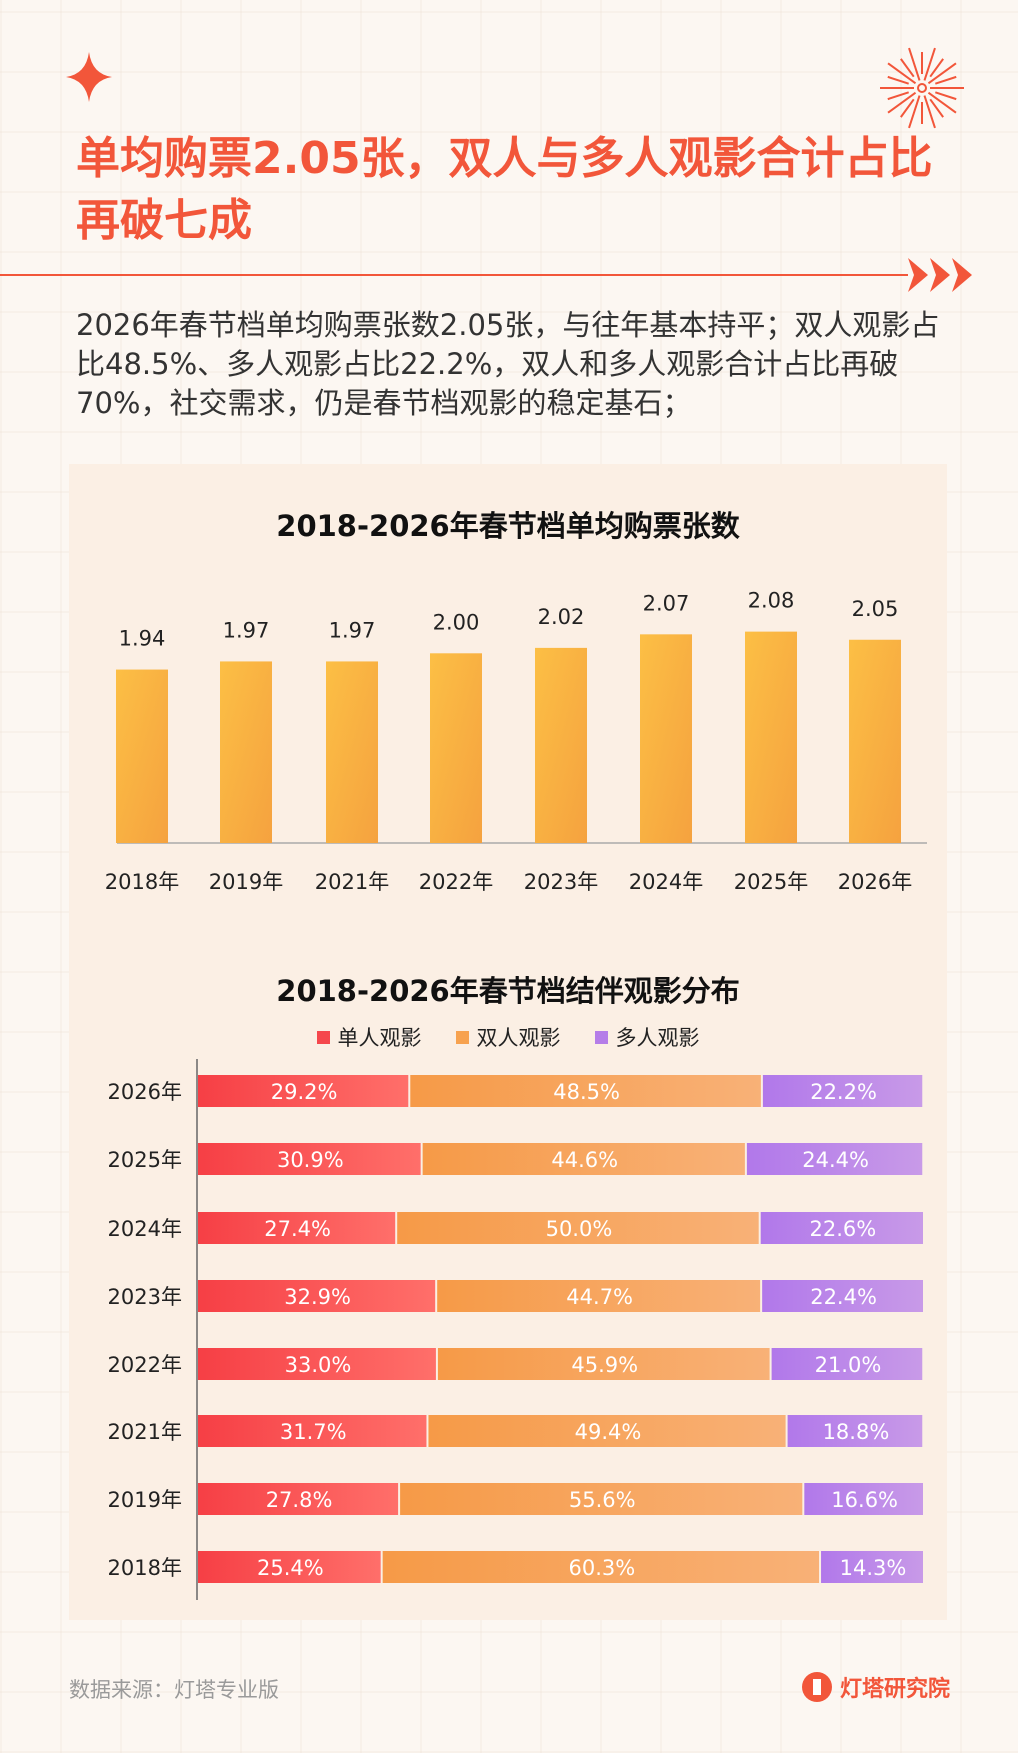  I want to click on segment-value-label: 60.3%, so click(601, 1568).